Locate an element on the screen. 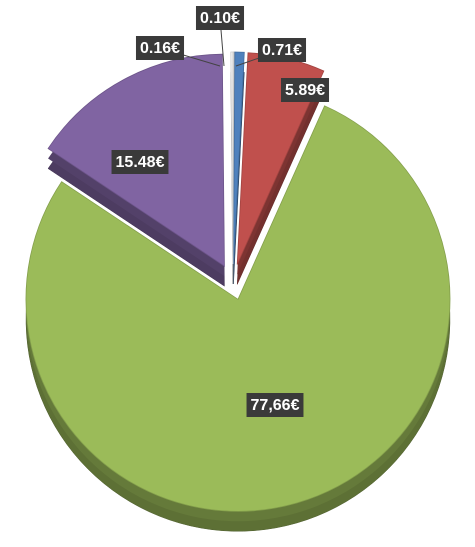  data-label: 77,66€ is located at coordinates (275, 405).